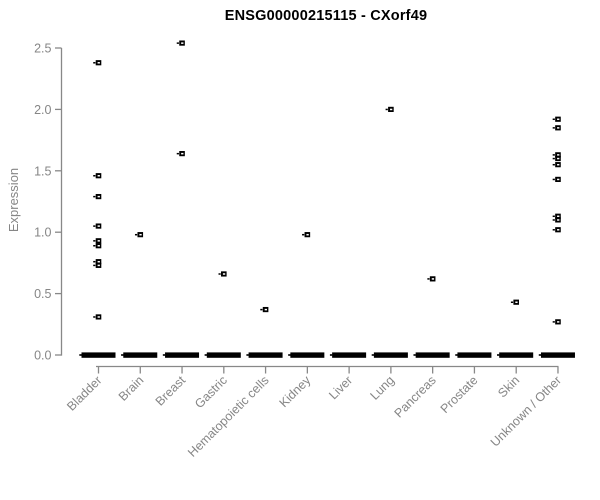  What do you see at coordinates (340, 387) in the screenshot?
I see `x-tick-label: Liver` at bounding box center [340, 387].